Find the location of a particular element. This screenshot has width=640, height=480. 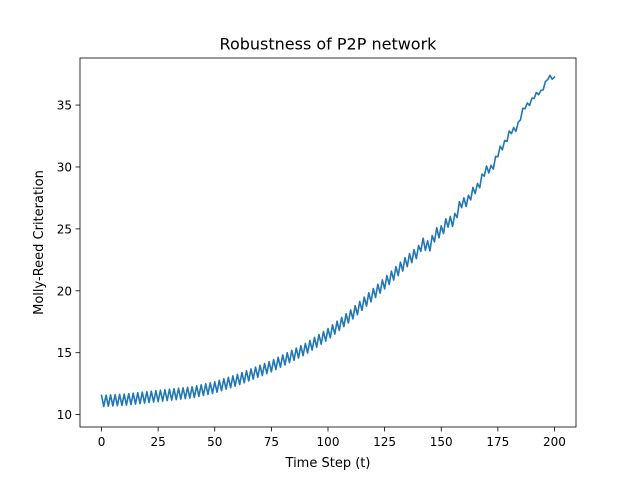

y-axis-ticks: 10 15 20 25 30 35 is located at coordinates (68, 260).